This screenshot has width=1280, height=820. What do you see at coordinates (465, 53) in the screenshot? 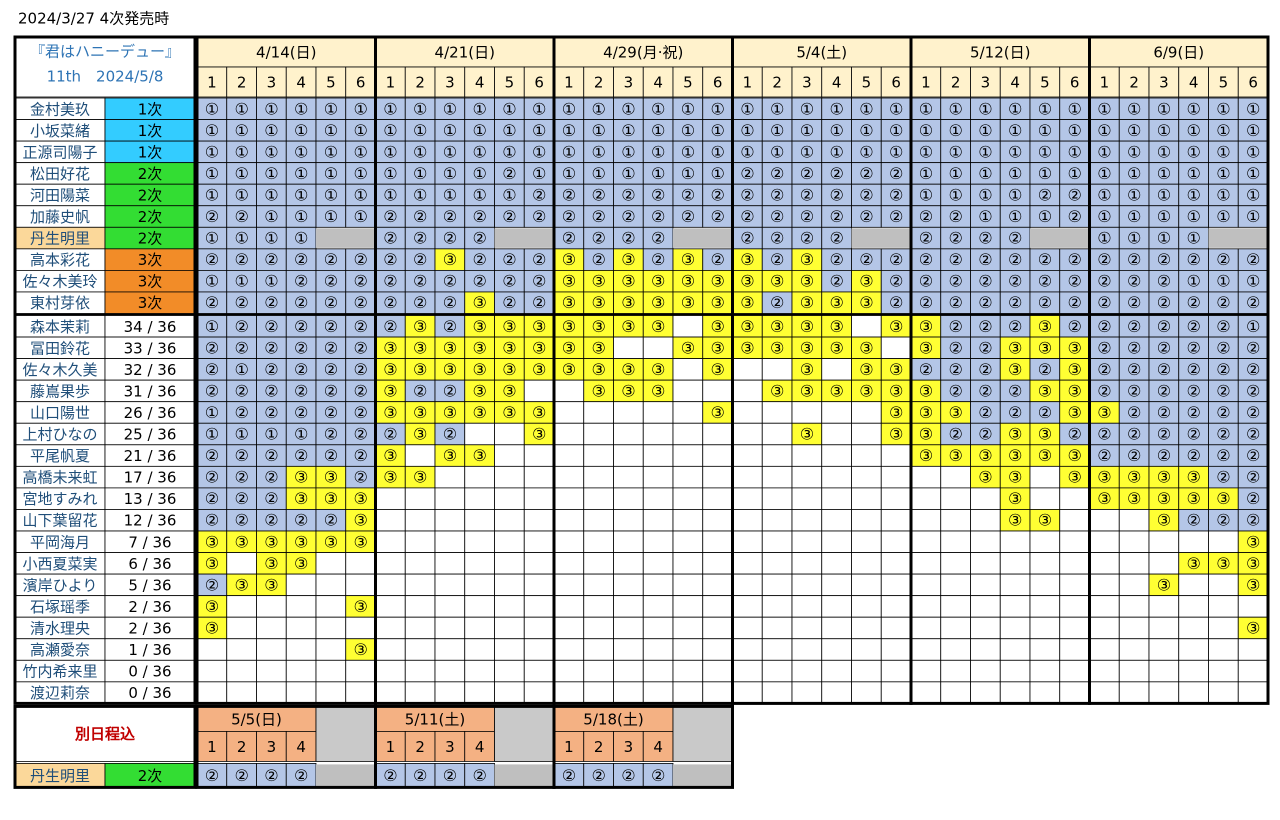
I see `date-label: 4/21(日)` at bounding box center [465, 53].